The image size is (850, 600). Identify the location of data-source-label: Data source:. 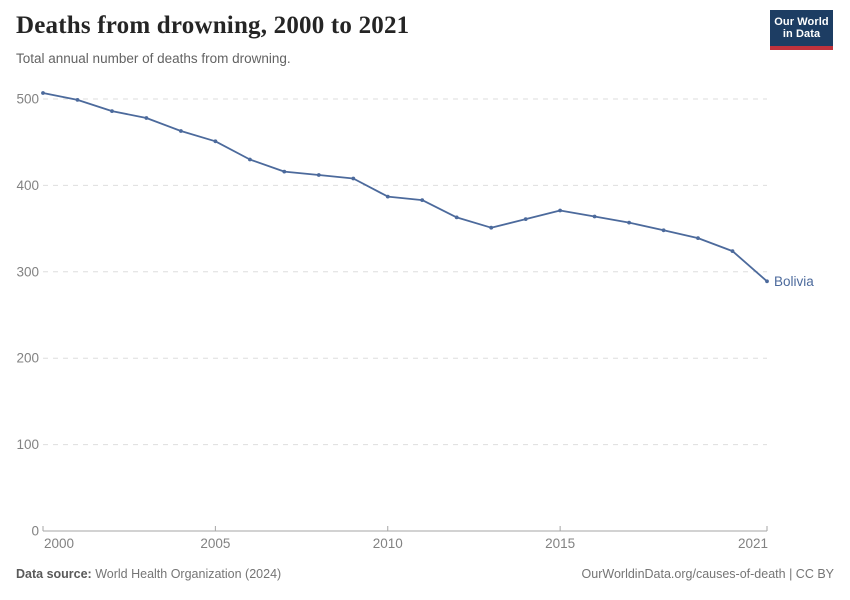
(54, 574).